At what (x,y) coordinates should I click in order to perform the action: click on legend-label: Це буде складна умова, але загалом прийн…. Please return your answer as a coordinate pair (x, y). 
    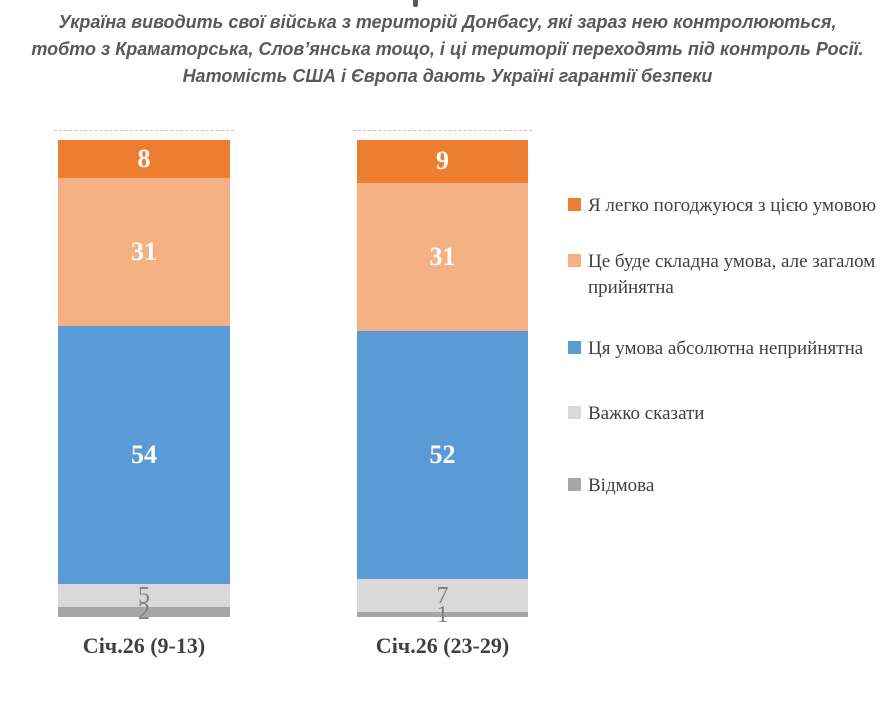
    Looking at the image, I should click on (732, 274).